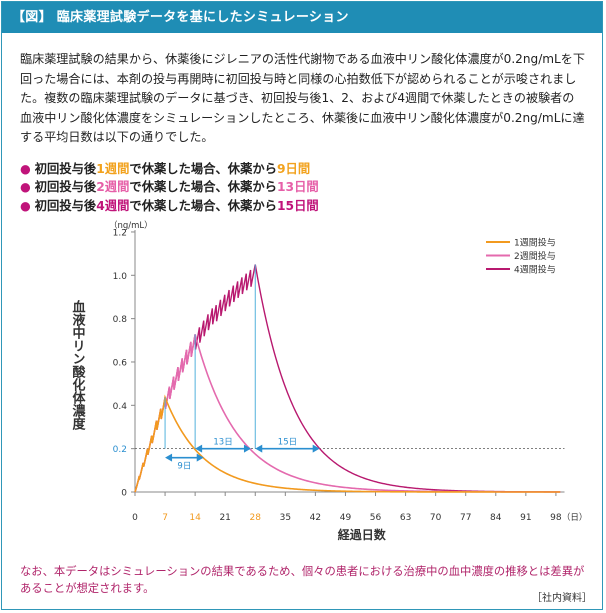 The height and width of the screenshot is (613, 606). What do you see at coordinates (496, 518) in the screenshot?
I see `x-tick-label: 84` at bounding box center [496, 518].